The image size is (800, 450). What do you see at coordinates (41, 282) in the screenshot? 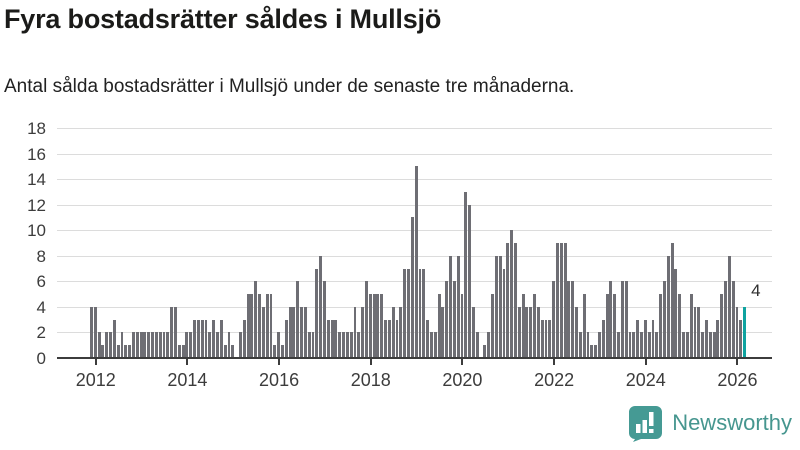
I see `y-axis-tick-label: 6` at bounding box center [41, 282].